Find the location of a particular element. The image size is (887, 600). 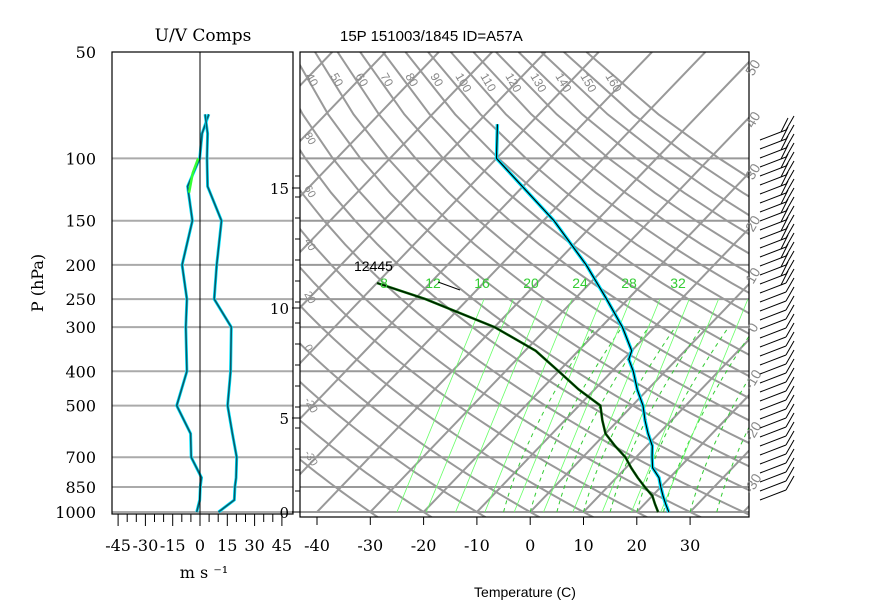

mixing-ratio-label: 28 is located at coordinates (629, 283).